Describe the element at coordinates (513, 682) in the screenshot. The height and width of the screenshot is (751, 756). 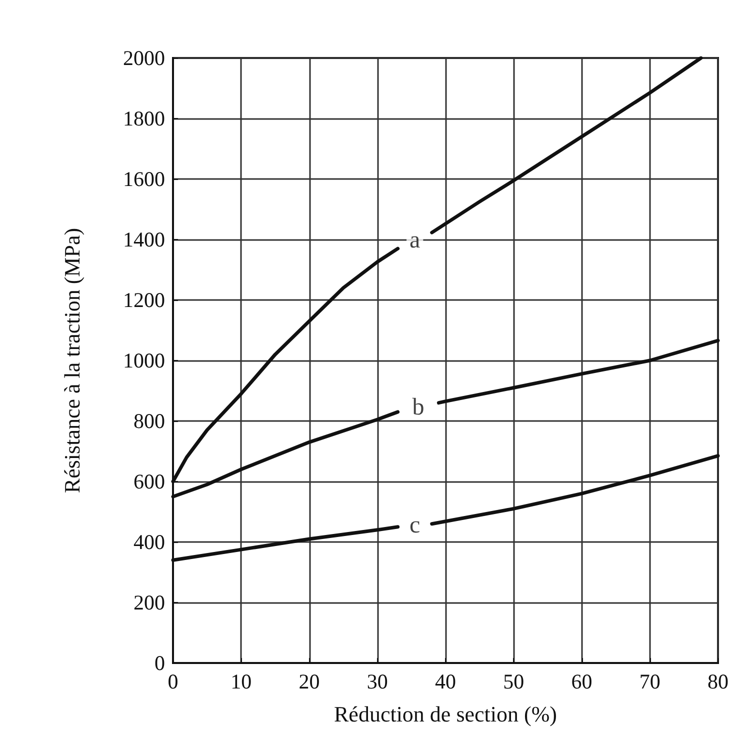
I see `x-tick-label: 50` at that location.